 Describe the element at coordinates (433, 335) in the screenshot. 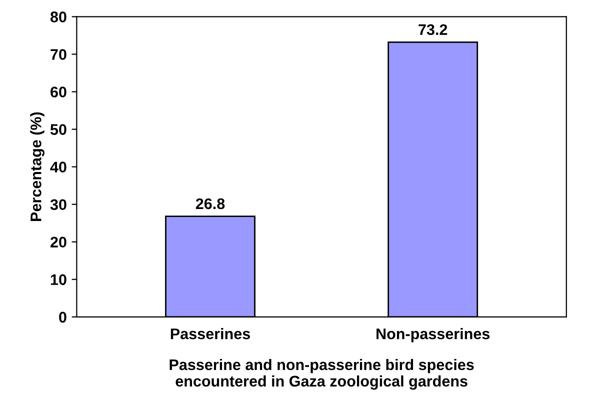

I see `x-tick-label: Non-passerines` at that location.